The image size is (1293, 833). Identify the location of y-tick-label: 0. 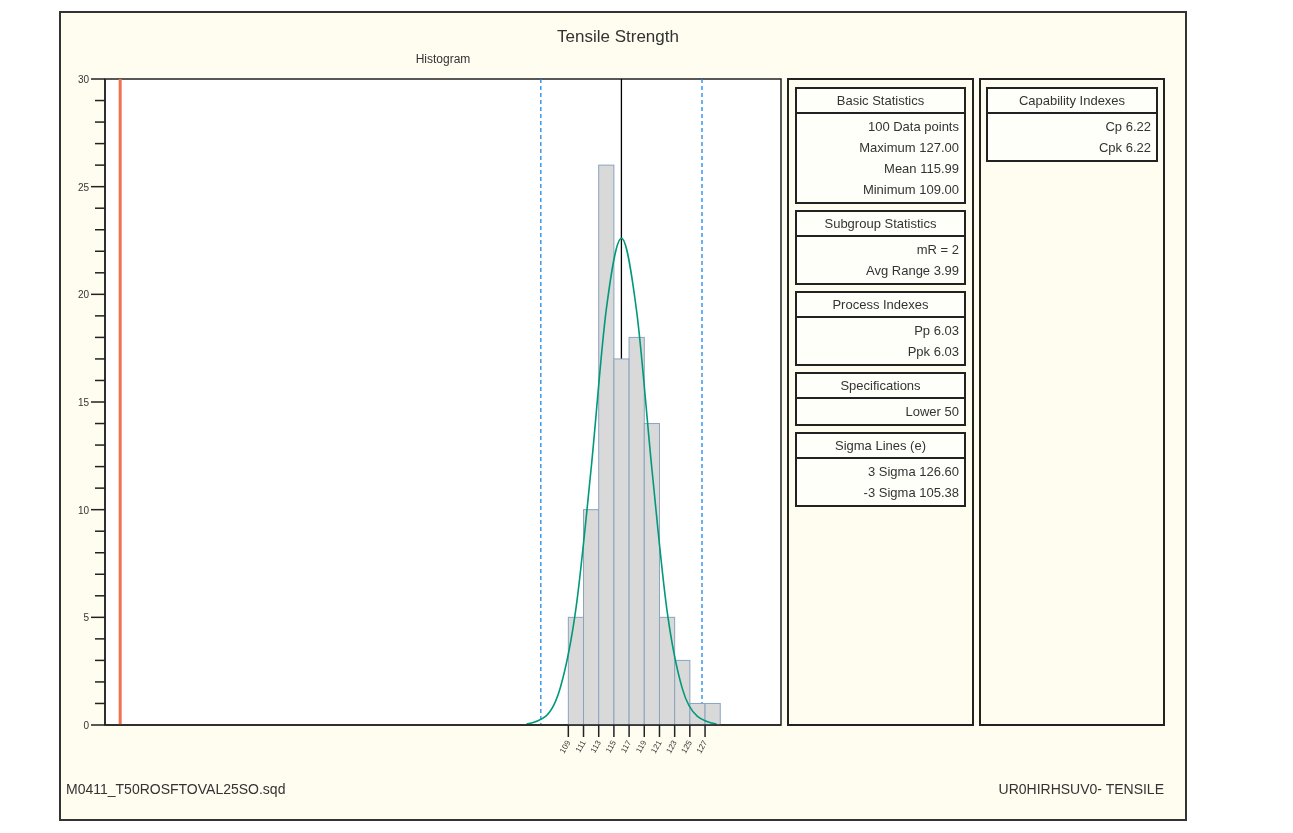
(86, 725).